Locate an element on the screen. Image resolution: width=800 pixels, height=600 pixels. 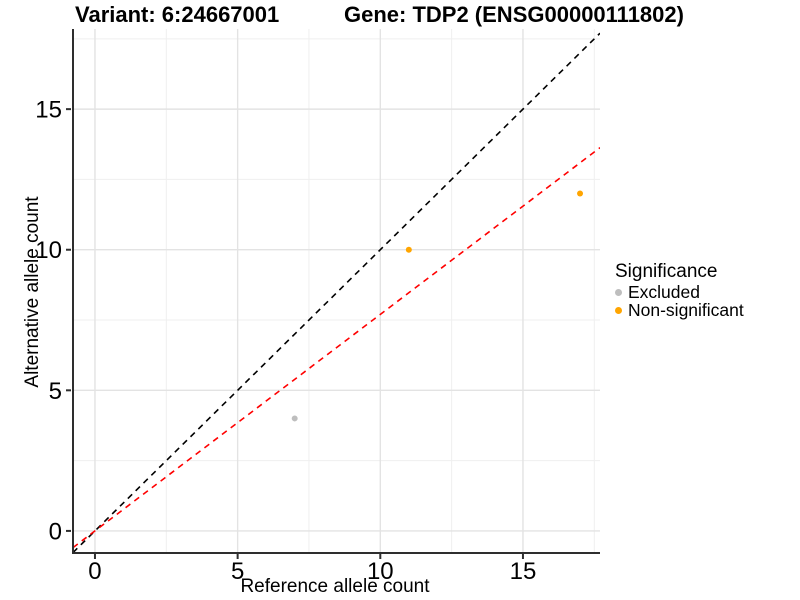
legend-entry-excluded: Excluded is located at coordinates (679, 292).